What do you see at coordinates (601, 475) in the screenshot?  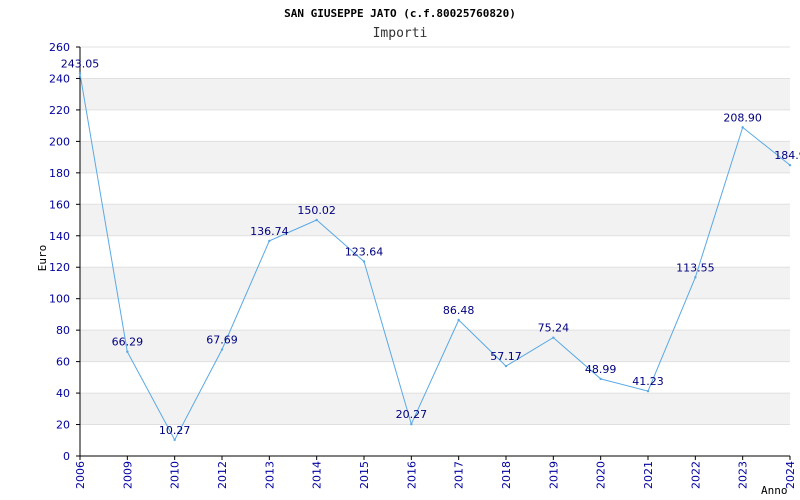 I see `x-tick-label: 2020` at bounding box center [601, 475].